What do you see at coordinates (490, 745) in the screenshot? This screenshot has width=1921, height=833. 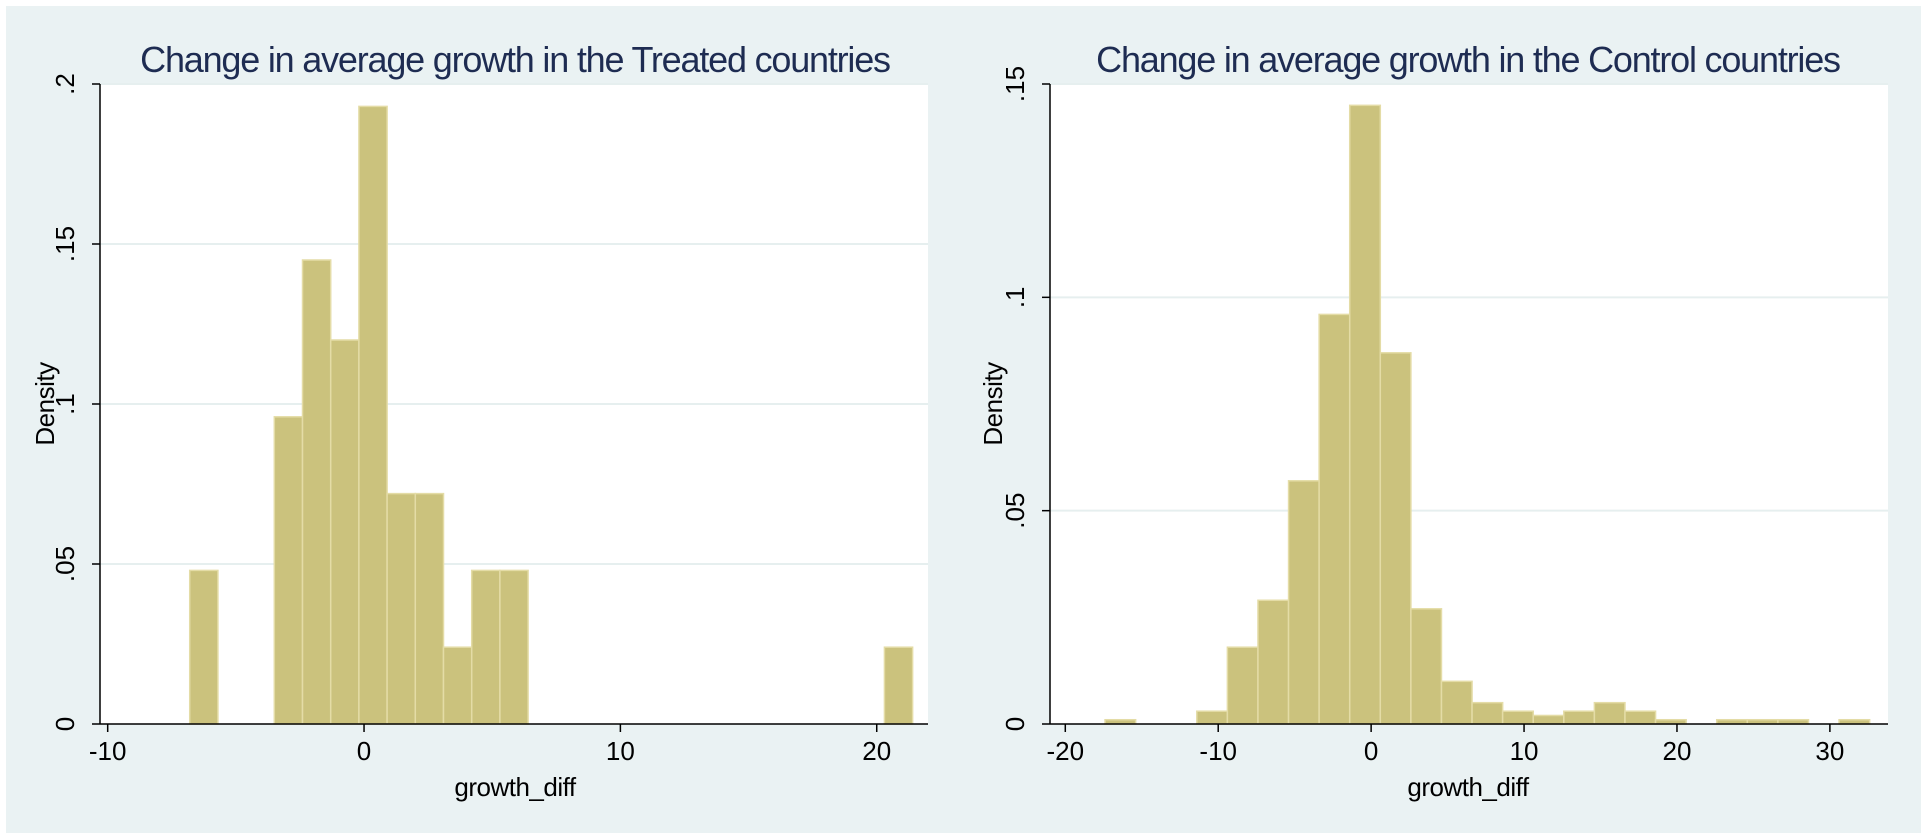 I see `x-ticks-treated: -10 0 10 20` at bounding box center [490, 745].